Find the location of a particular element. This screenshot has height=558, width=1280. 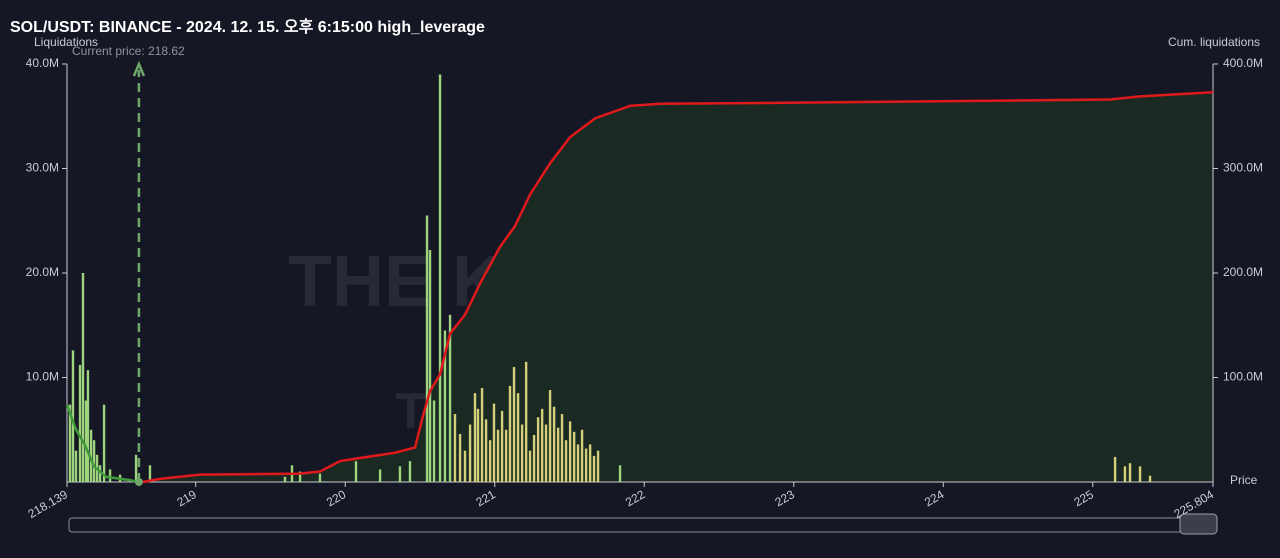

y-tick-label: 30.0M is located at coordinates (42, 168).